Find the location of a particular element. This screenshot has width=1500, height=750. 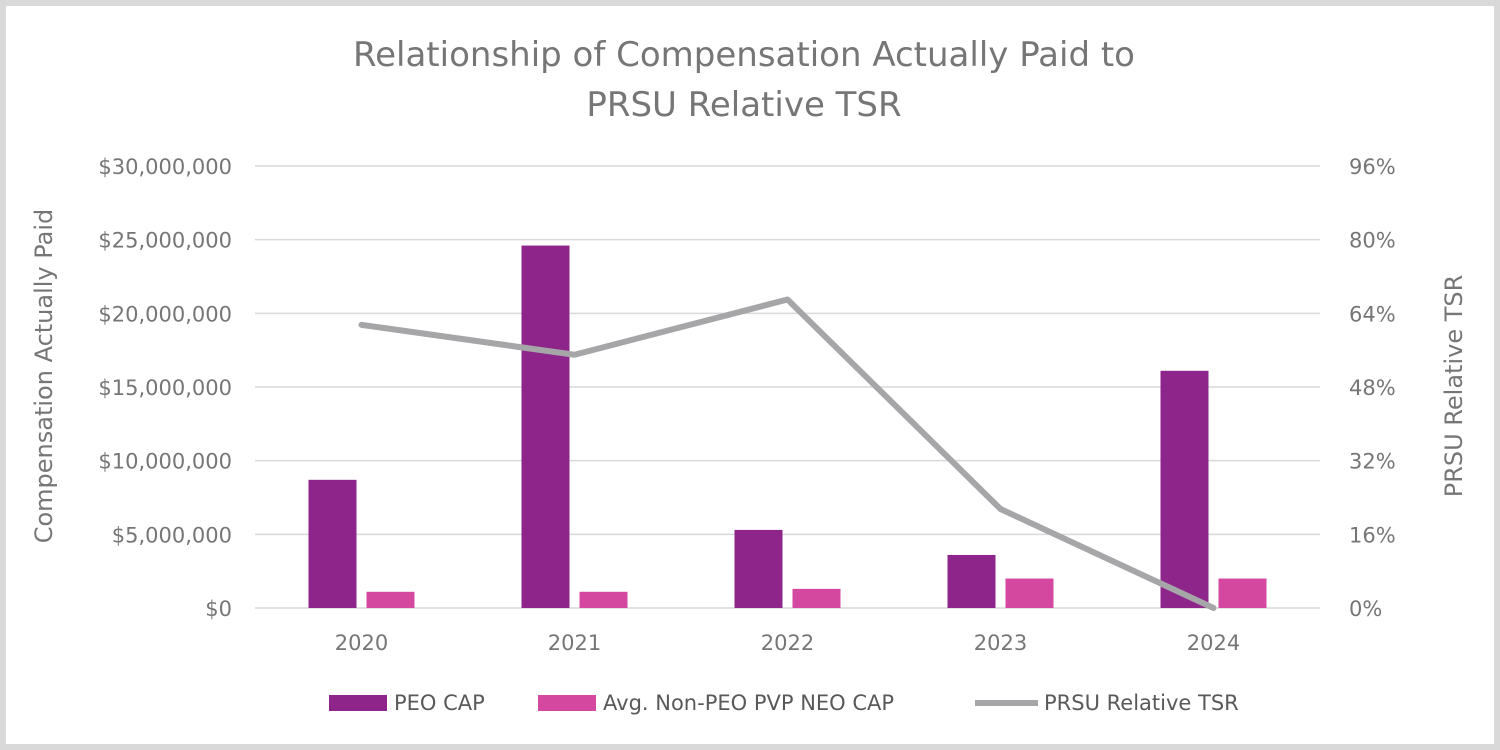

x-tick-label: 2023 is located at coordinates (1000, 643).